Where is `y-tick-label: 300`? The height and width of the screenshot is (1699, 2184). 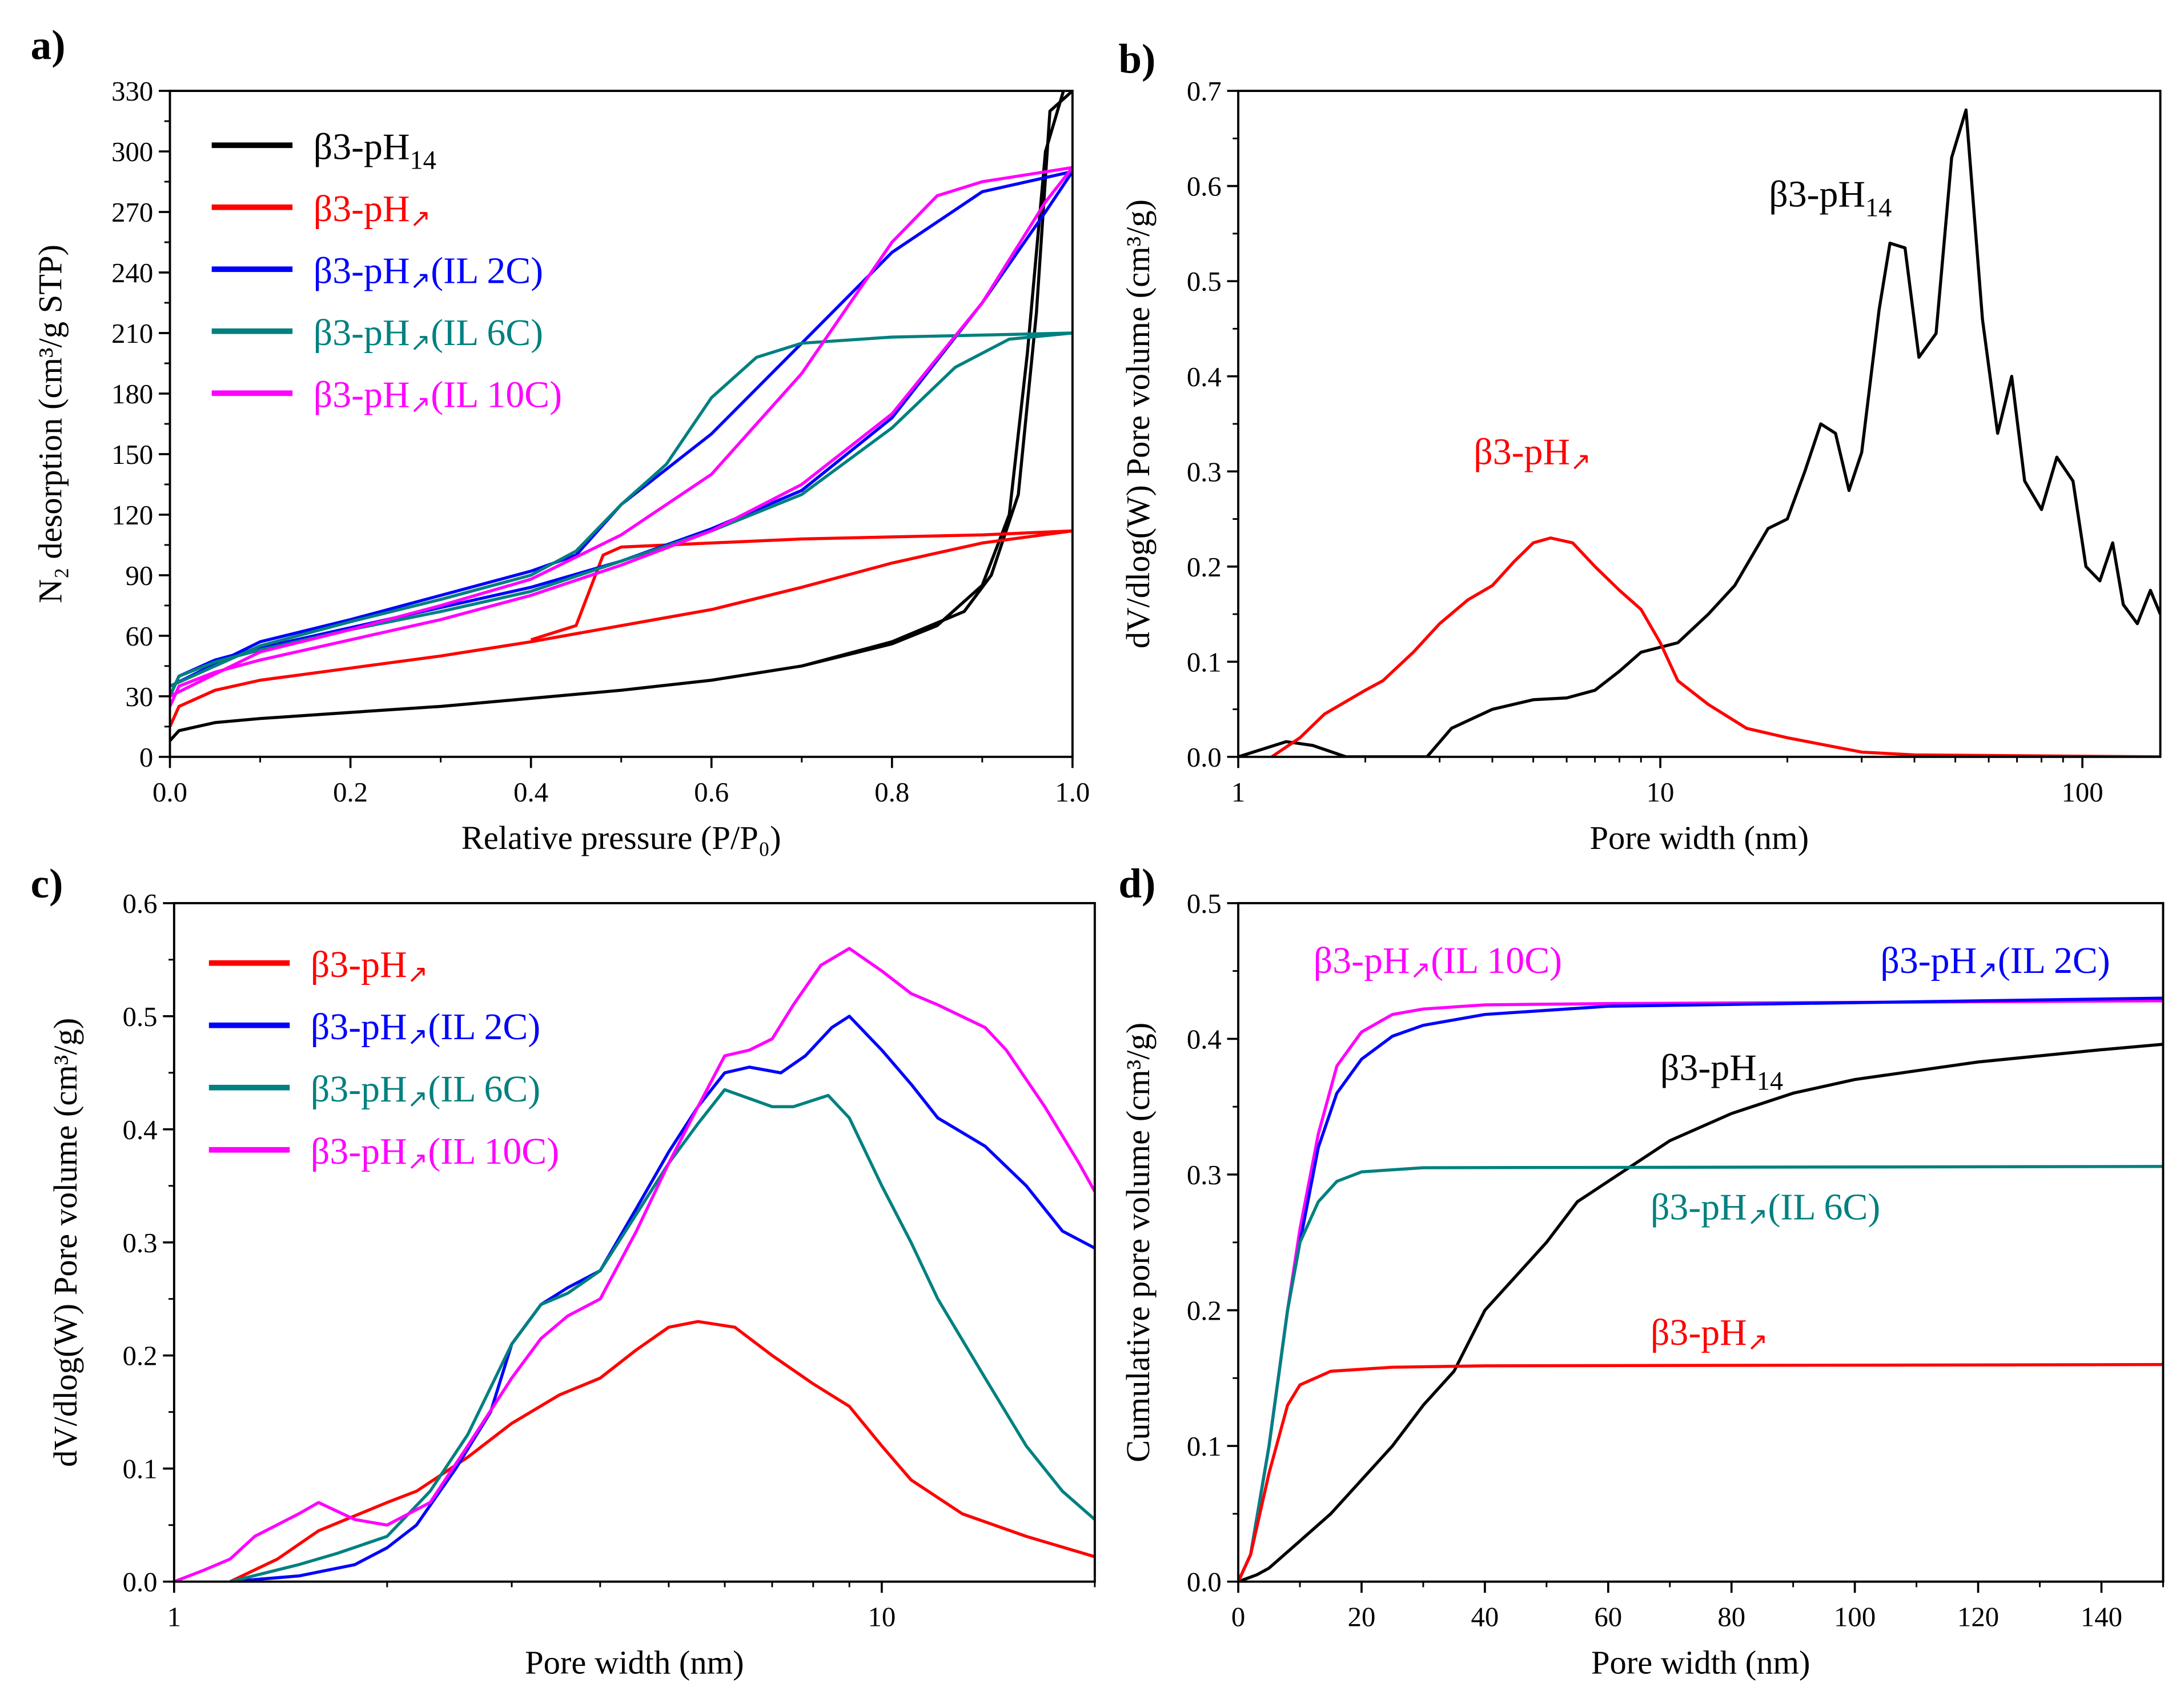 y-tick-label: 300 is located at coordinates (132, 152).